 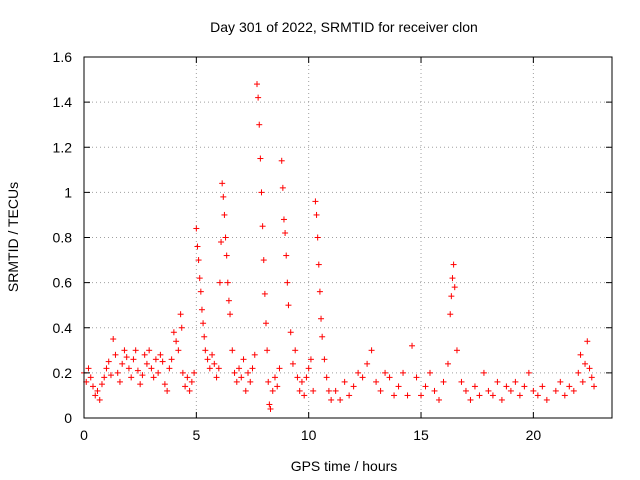 I want to click on x-tick-label: 10, so click(x=309, y=435).